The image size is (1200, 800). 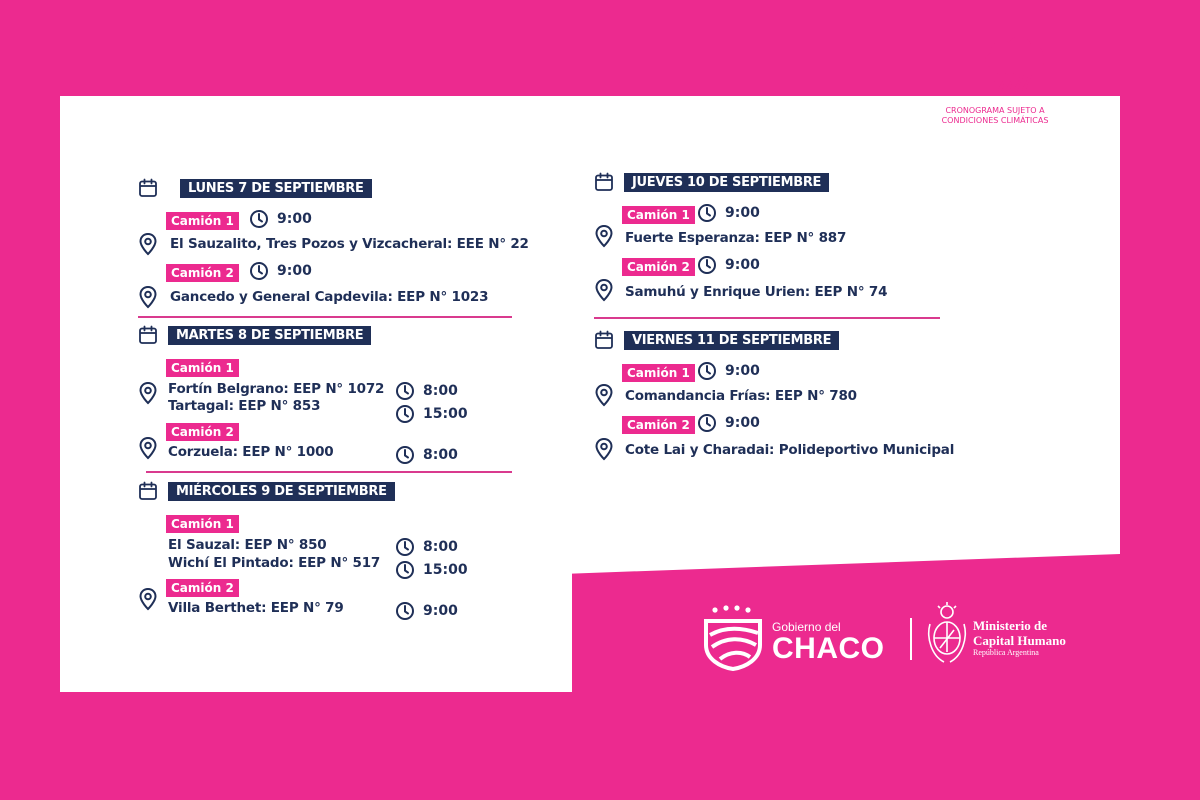 What do you see at coordinates (741, 396) in the screenshot?
I see `location-text: Comandancia Frías: EEP N° 780` at bounding box center [741, 396].